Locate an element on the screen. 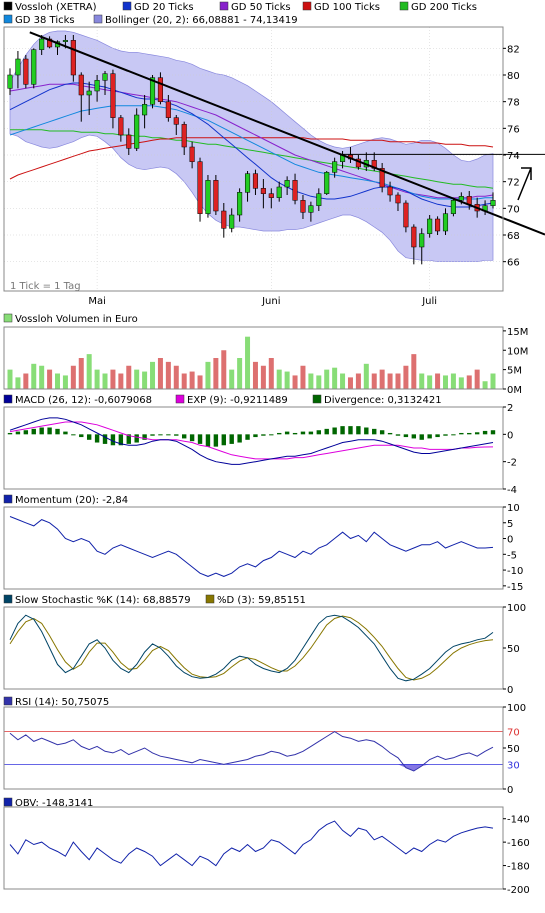 The height and width of the screenshot is (913, 545). momentum-panel: -15 -10 -5 0 5 10 is located at coordinates (263, 548).